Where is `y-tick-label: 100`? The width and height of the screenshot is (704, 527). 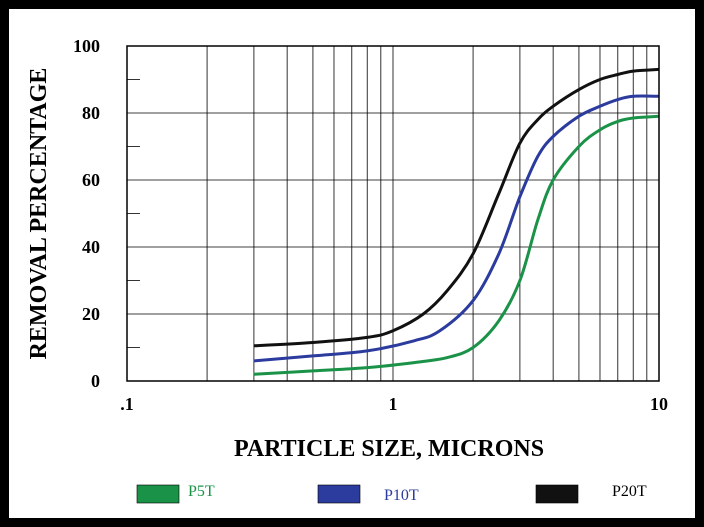
y-tick-label: 100 is located at coordinates (86, 46).